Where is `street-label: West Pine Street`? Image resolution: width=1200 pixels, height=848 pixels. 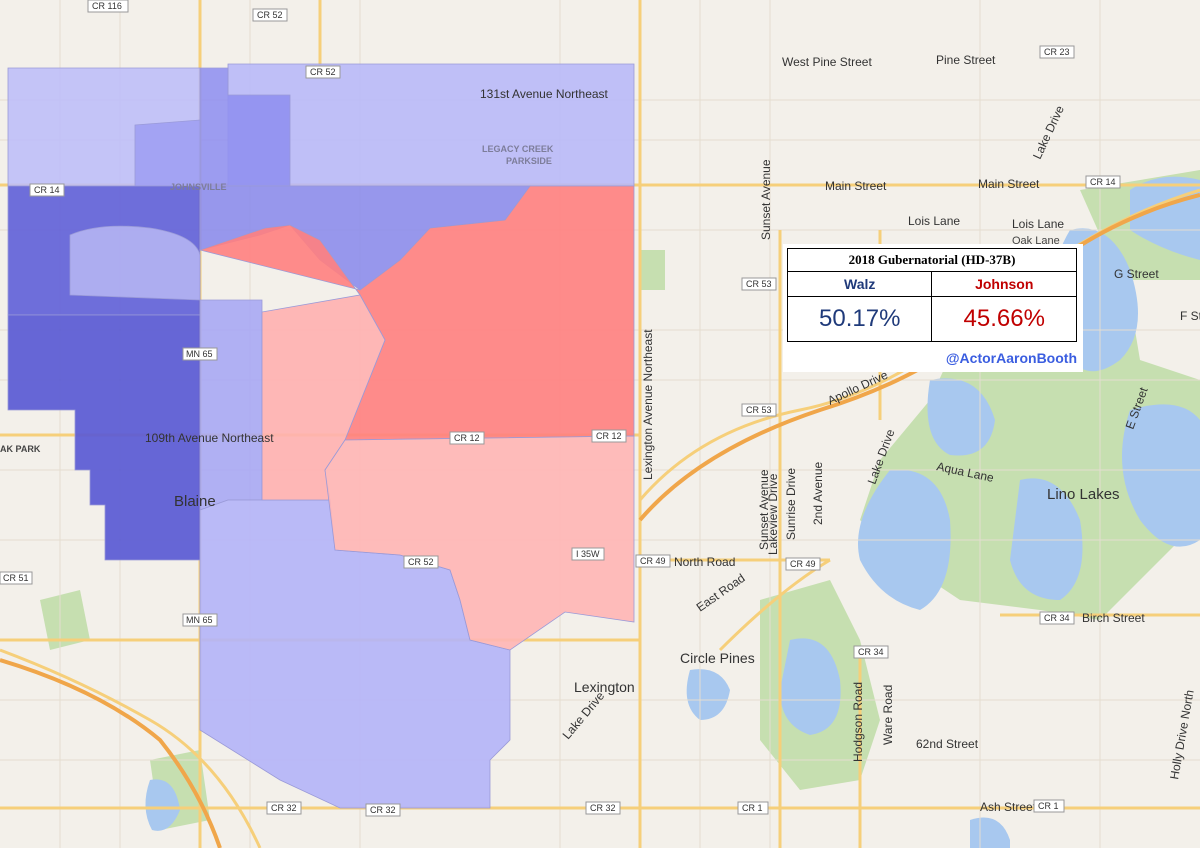 street-label: West Pine Street is located at coordinates (827, 62).